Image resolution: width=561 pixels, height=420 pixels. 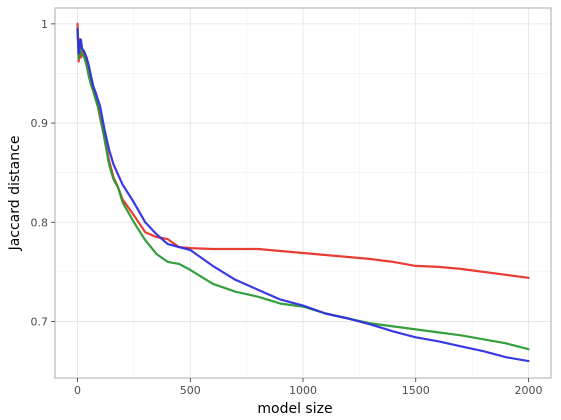 I want to click on y-tick-label: 0.9, so click(x=40, y=123).